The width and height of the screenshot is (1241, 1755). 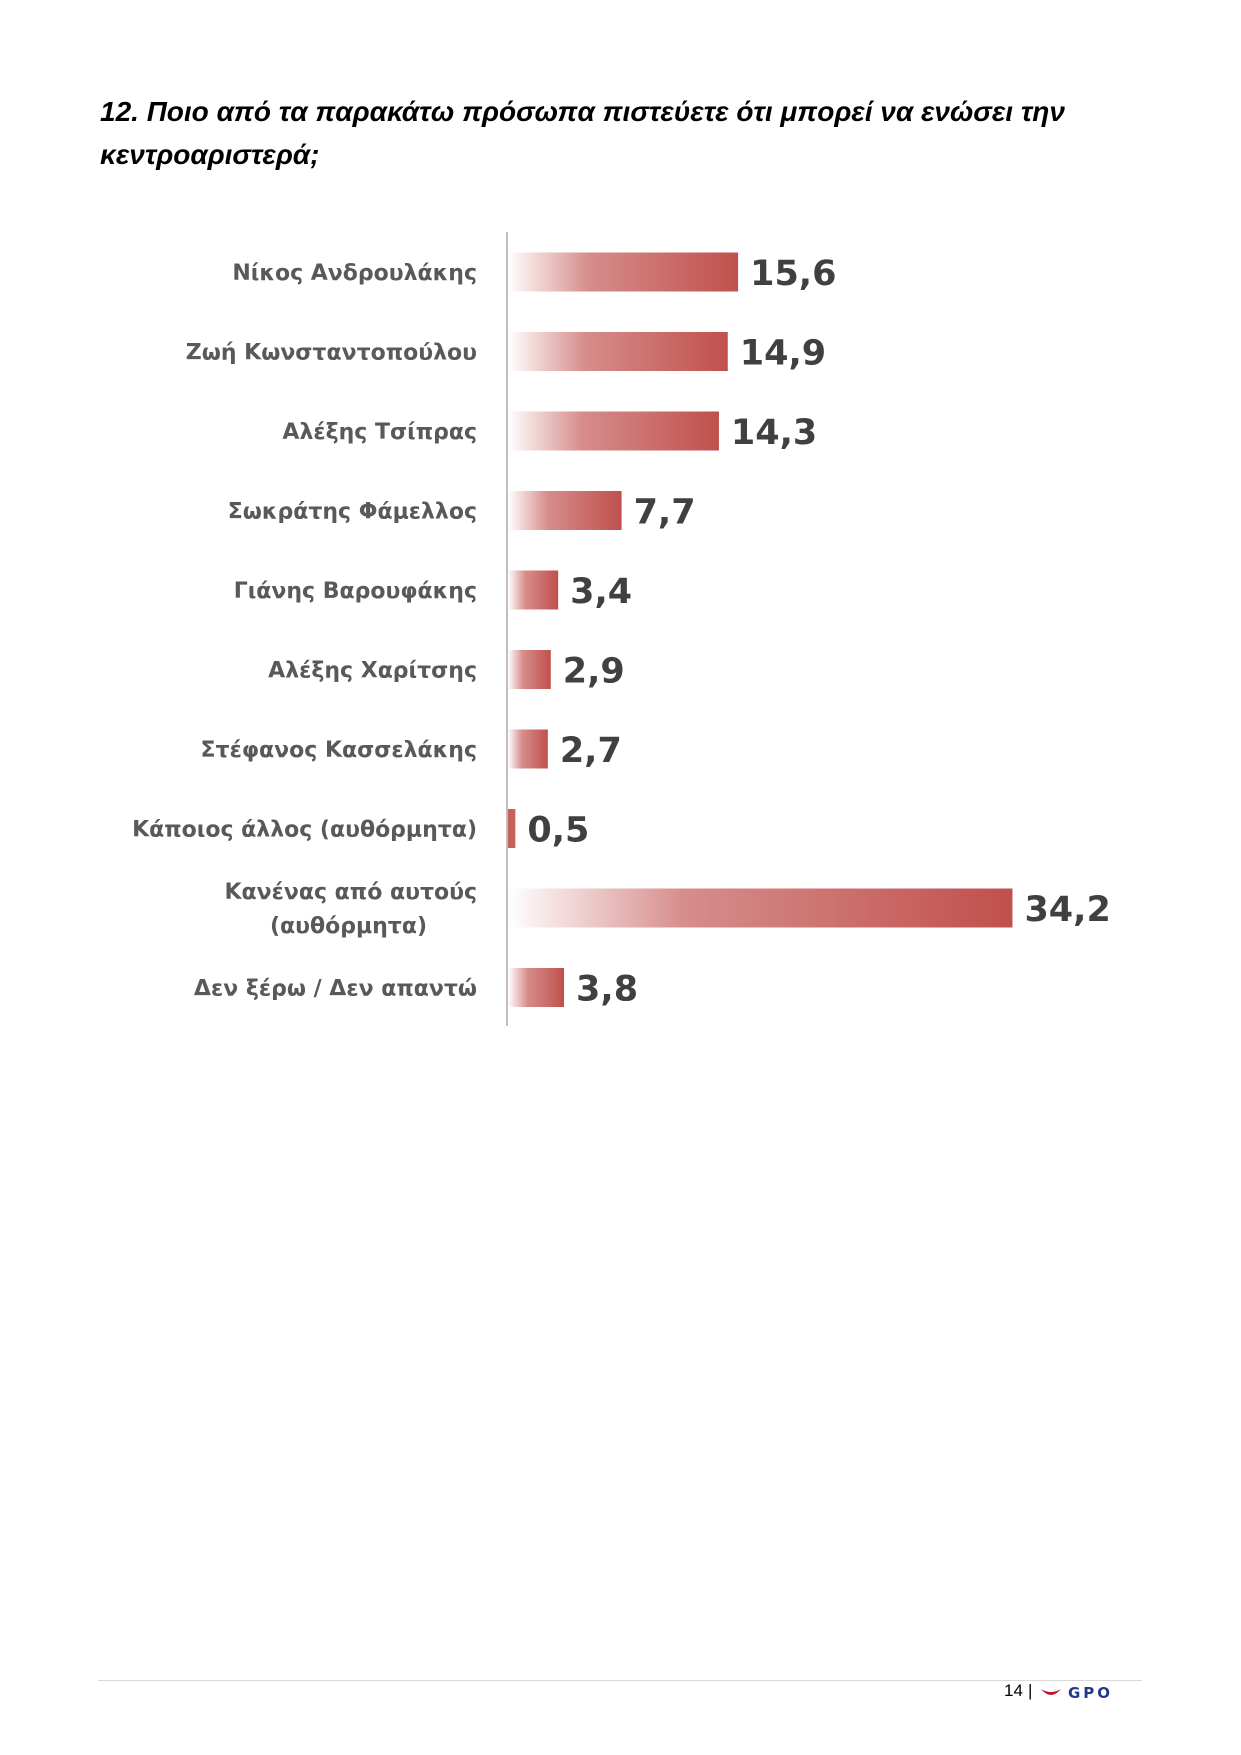 What do you see at coordinates (1067, 910) in the screenshot?
I see `data-label: 34,2` at bounding box center [1067, 910].